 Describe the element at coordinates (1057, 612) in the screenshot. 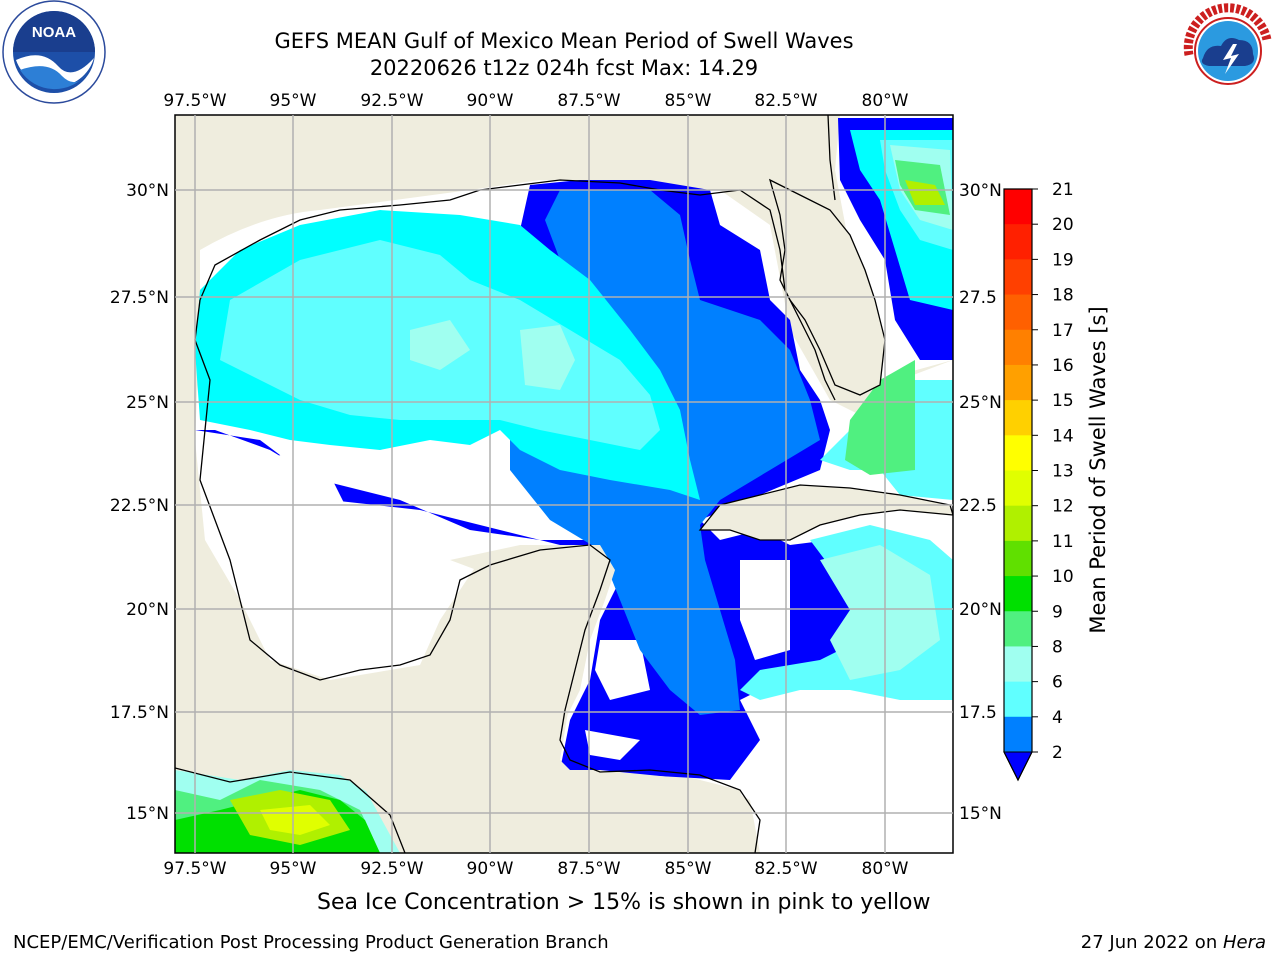

I see `colorbar-tick: 9` at that location.